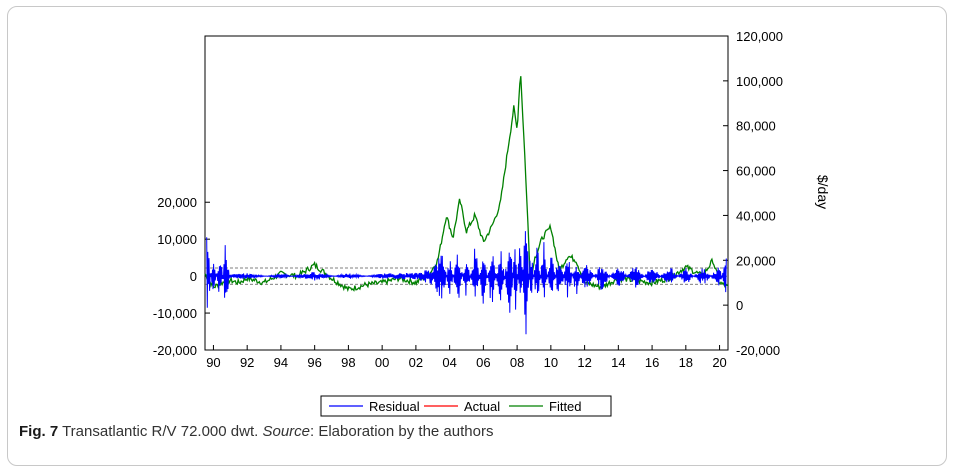  Describe the element at coordinates (758, 350) in the screenshot. I see `right-tick-label: -20,000` at that location.